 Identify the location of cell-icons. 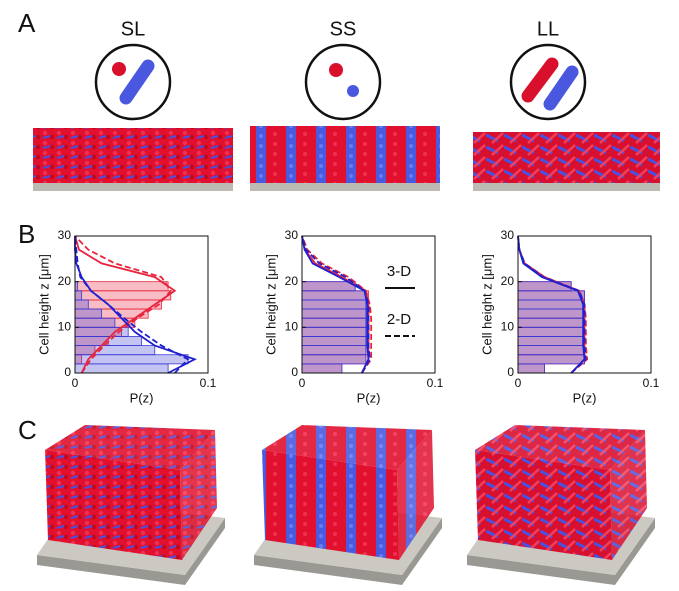
(345, 84).